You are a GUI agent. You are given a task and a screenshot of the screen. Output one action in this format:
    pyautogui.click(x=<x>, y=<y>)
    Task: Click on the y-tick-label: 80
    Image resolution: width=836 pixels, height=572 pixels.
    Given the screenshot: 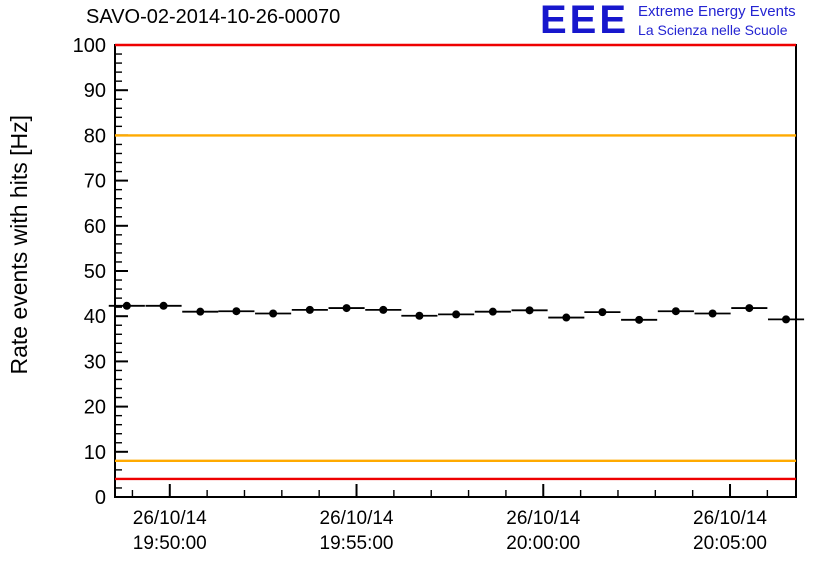 What is the action you would take?
    pyautogui.click(x=95, y=136)
    